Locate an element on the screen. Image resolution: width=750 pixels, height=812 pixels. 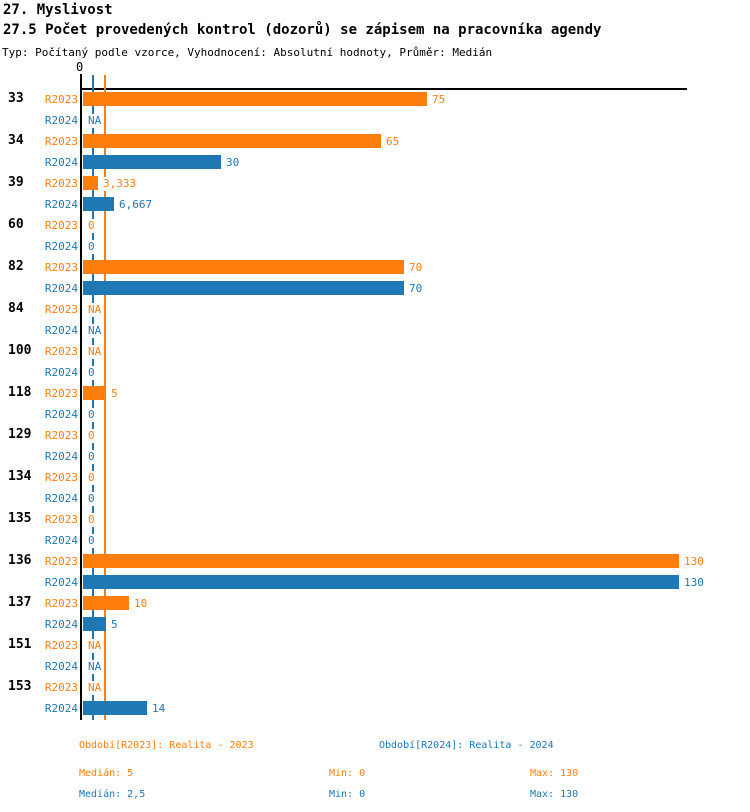
category-label: 60 is located at coordinates (16, 224).